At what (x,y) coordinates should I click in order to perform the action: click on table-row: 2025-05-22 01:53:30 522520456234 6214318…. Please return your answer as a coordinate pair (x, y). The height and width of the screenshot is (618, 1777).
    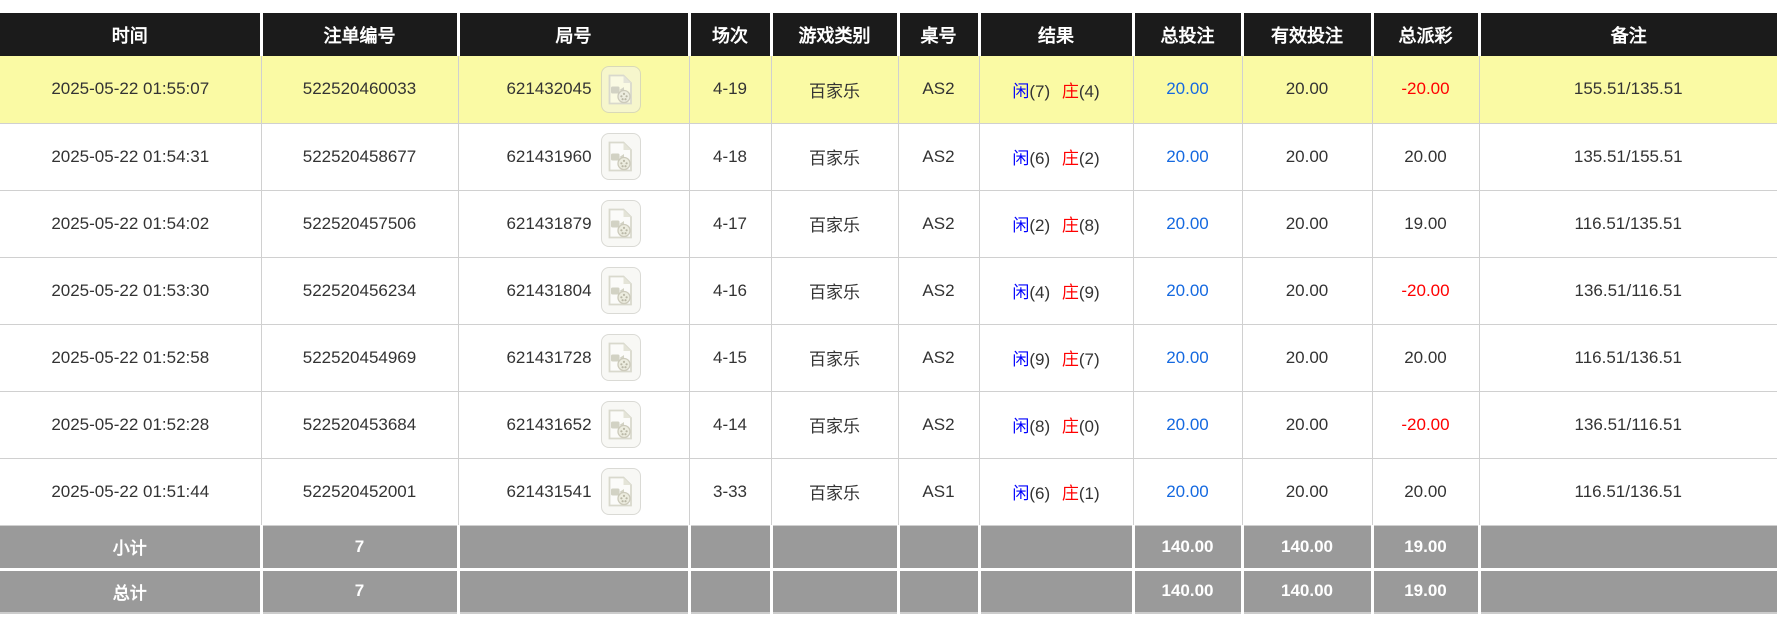
    Looking at the image, I should click on (888, 291).